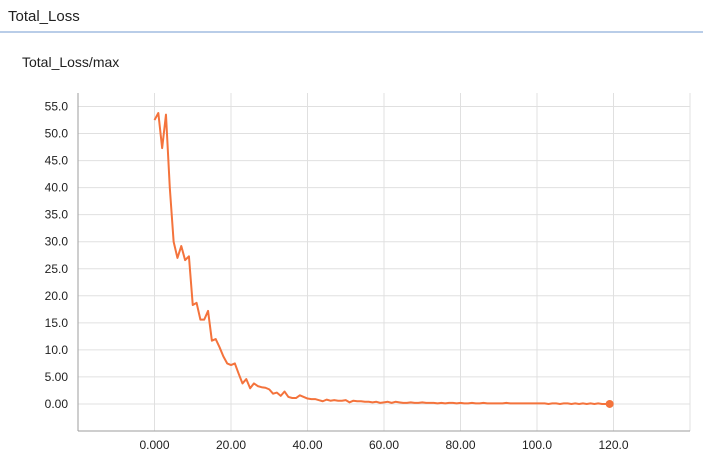  What do you see at coordinates (351, 16) in the screenshot?
I see `section-header: Total_Loss` at bounding box center [351, 16].